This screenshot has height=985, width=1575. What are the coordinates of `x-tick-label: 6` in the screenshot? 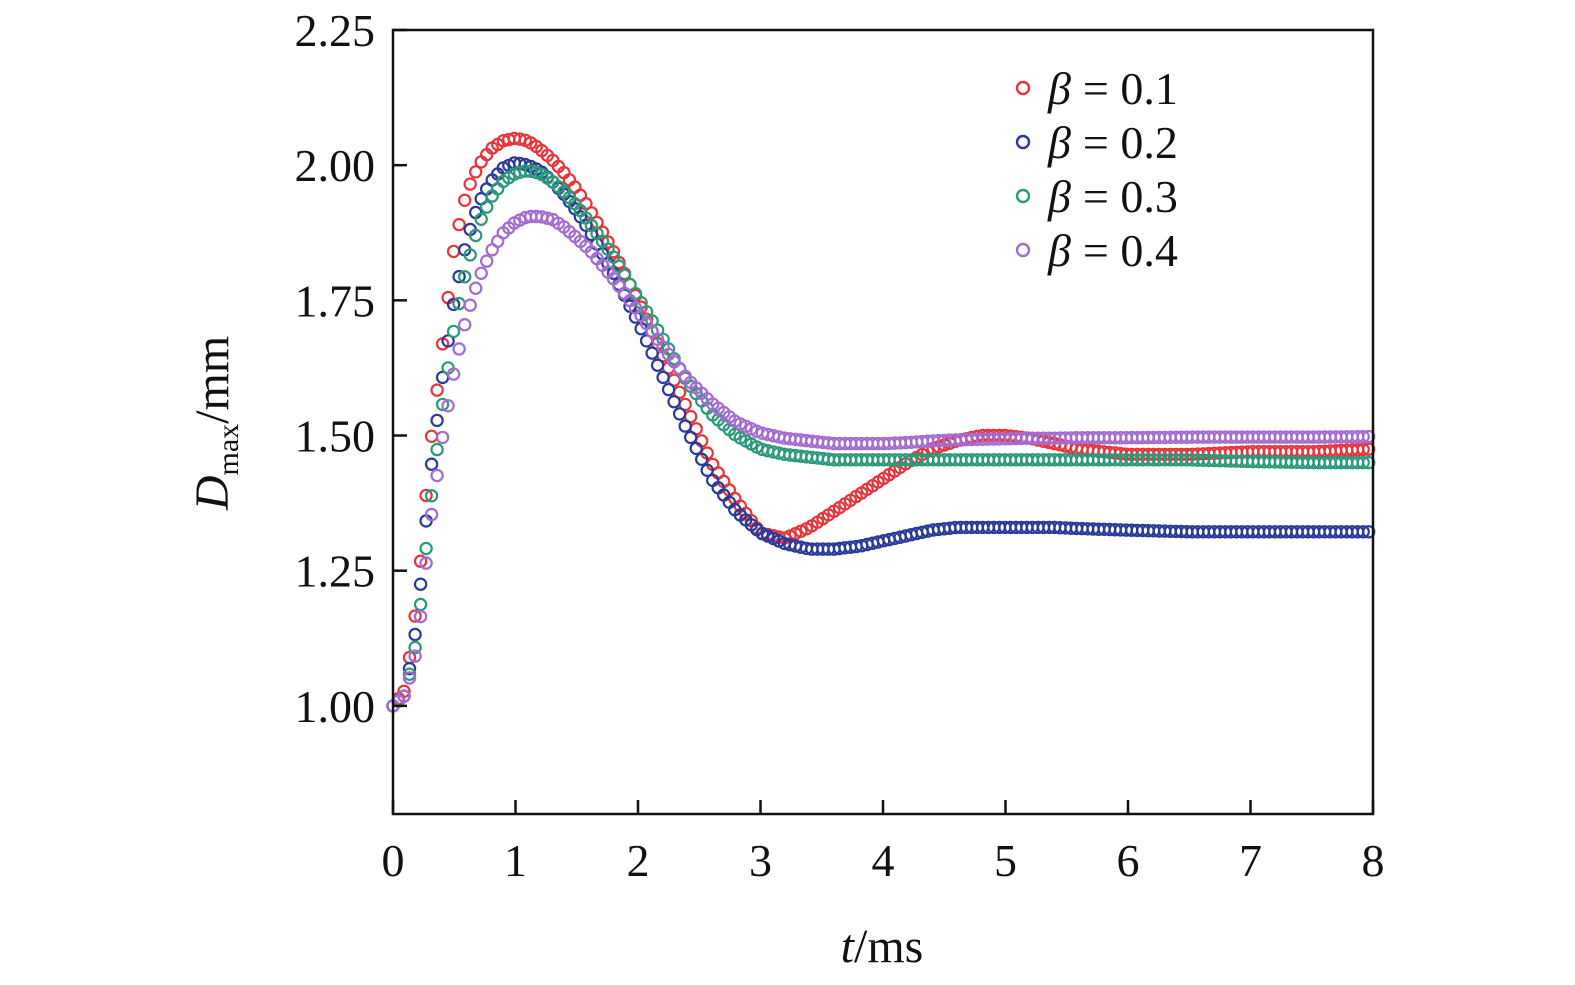 It's located at (1128, 860).